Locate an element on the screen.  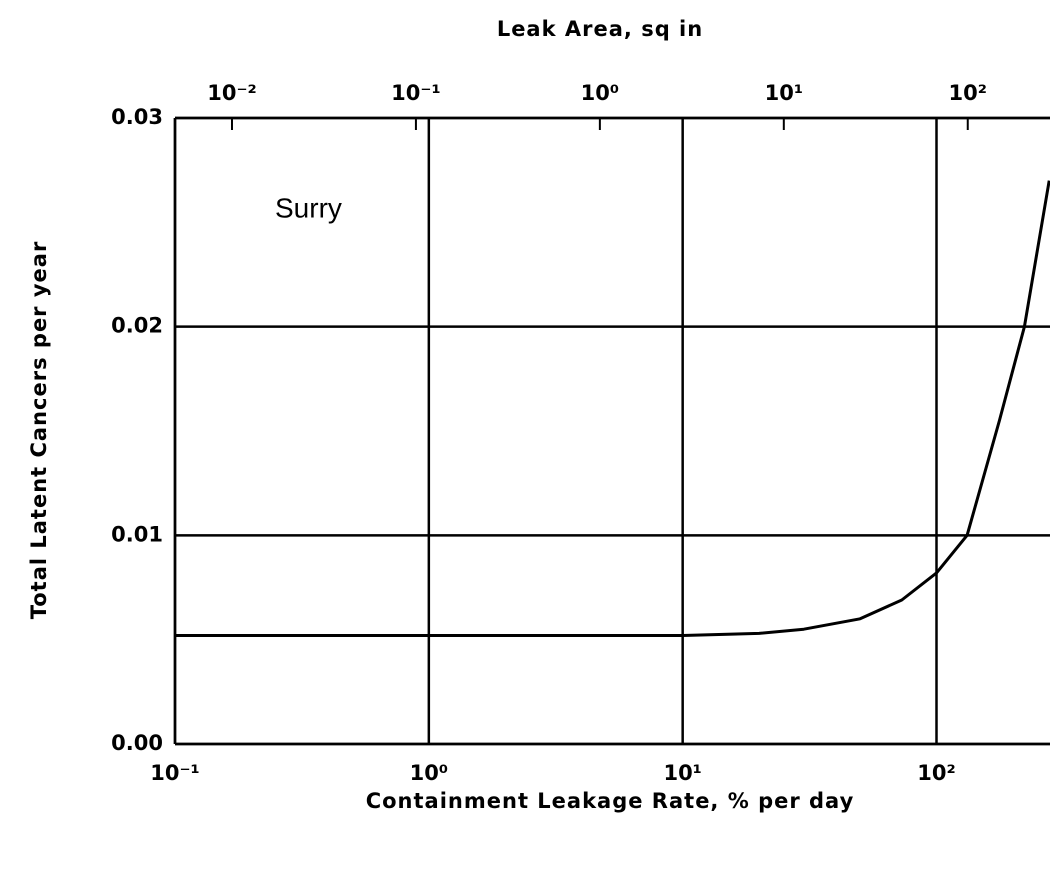
annotation: Surry is located at coordinates (308, 207).